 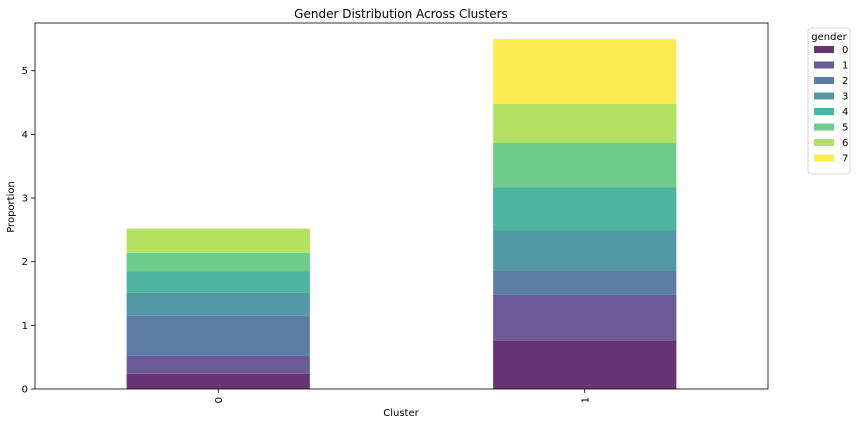 What do you see at coordinates (401, 413) in the screenshot?
I see `x-axis-label: Cluster` at bounding box center [401, 413].